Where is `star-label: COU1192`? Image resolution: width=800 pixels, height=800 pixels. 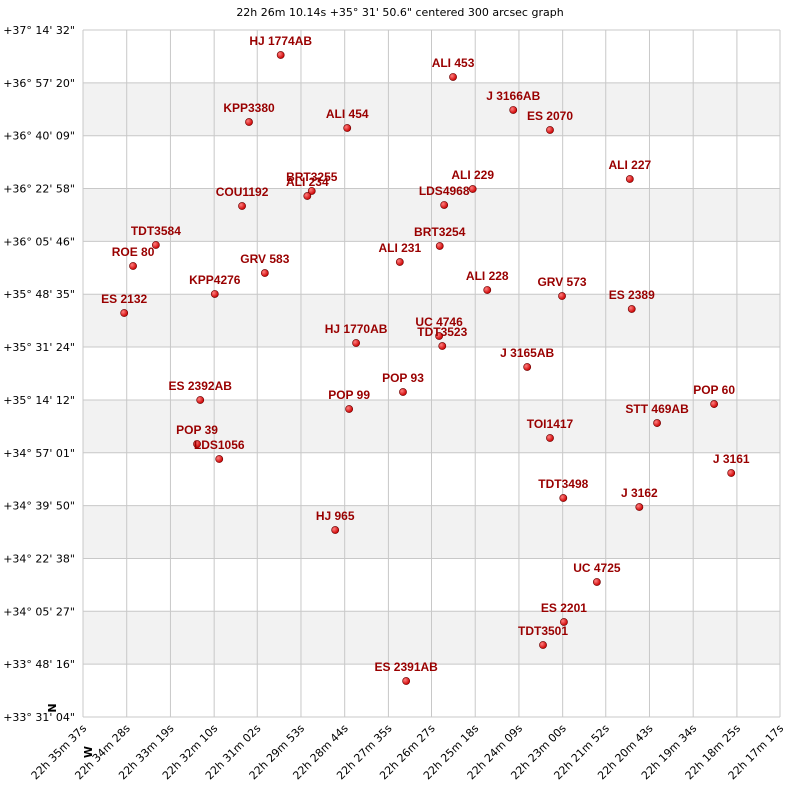
star-label: COU1192 is located at coordinates (242, 192).